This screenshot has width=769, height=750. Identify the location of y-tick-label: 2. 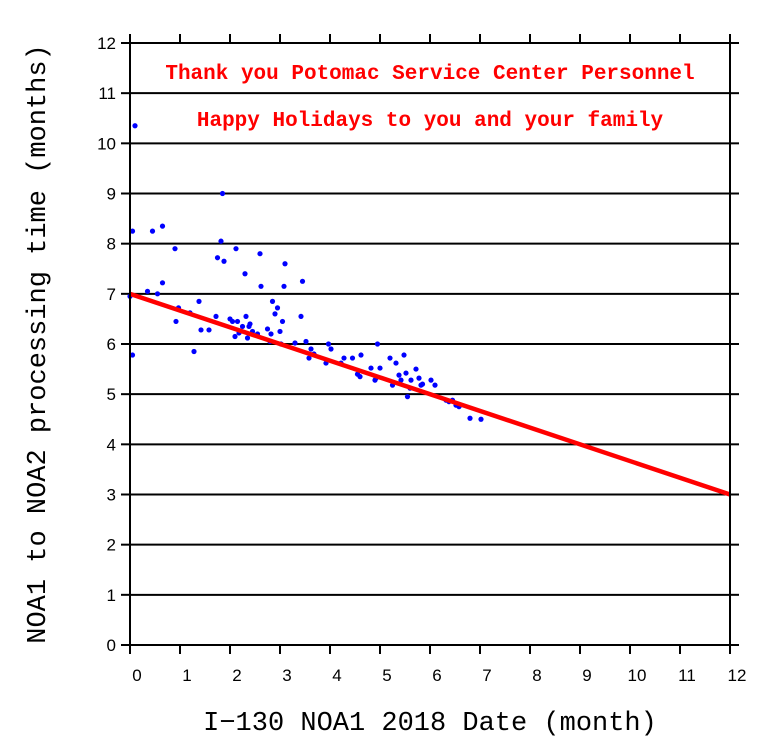
(111, 545).